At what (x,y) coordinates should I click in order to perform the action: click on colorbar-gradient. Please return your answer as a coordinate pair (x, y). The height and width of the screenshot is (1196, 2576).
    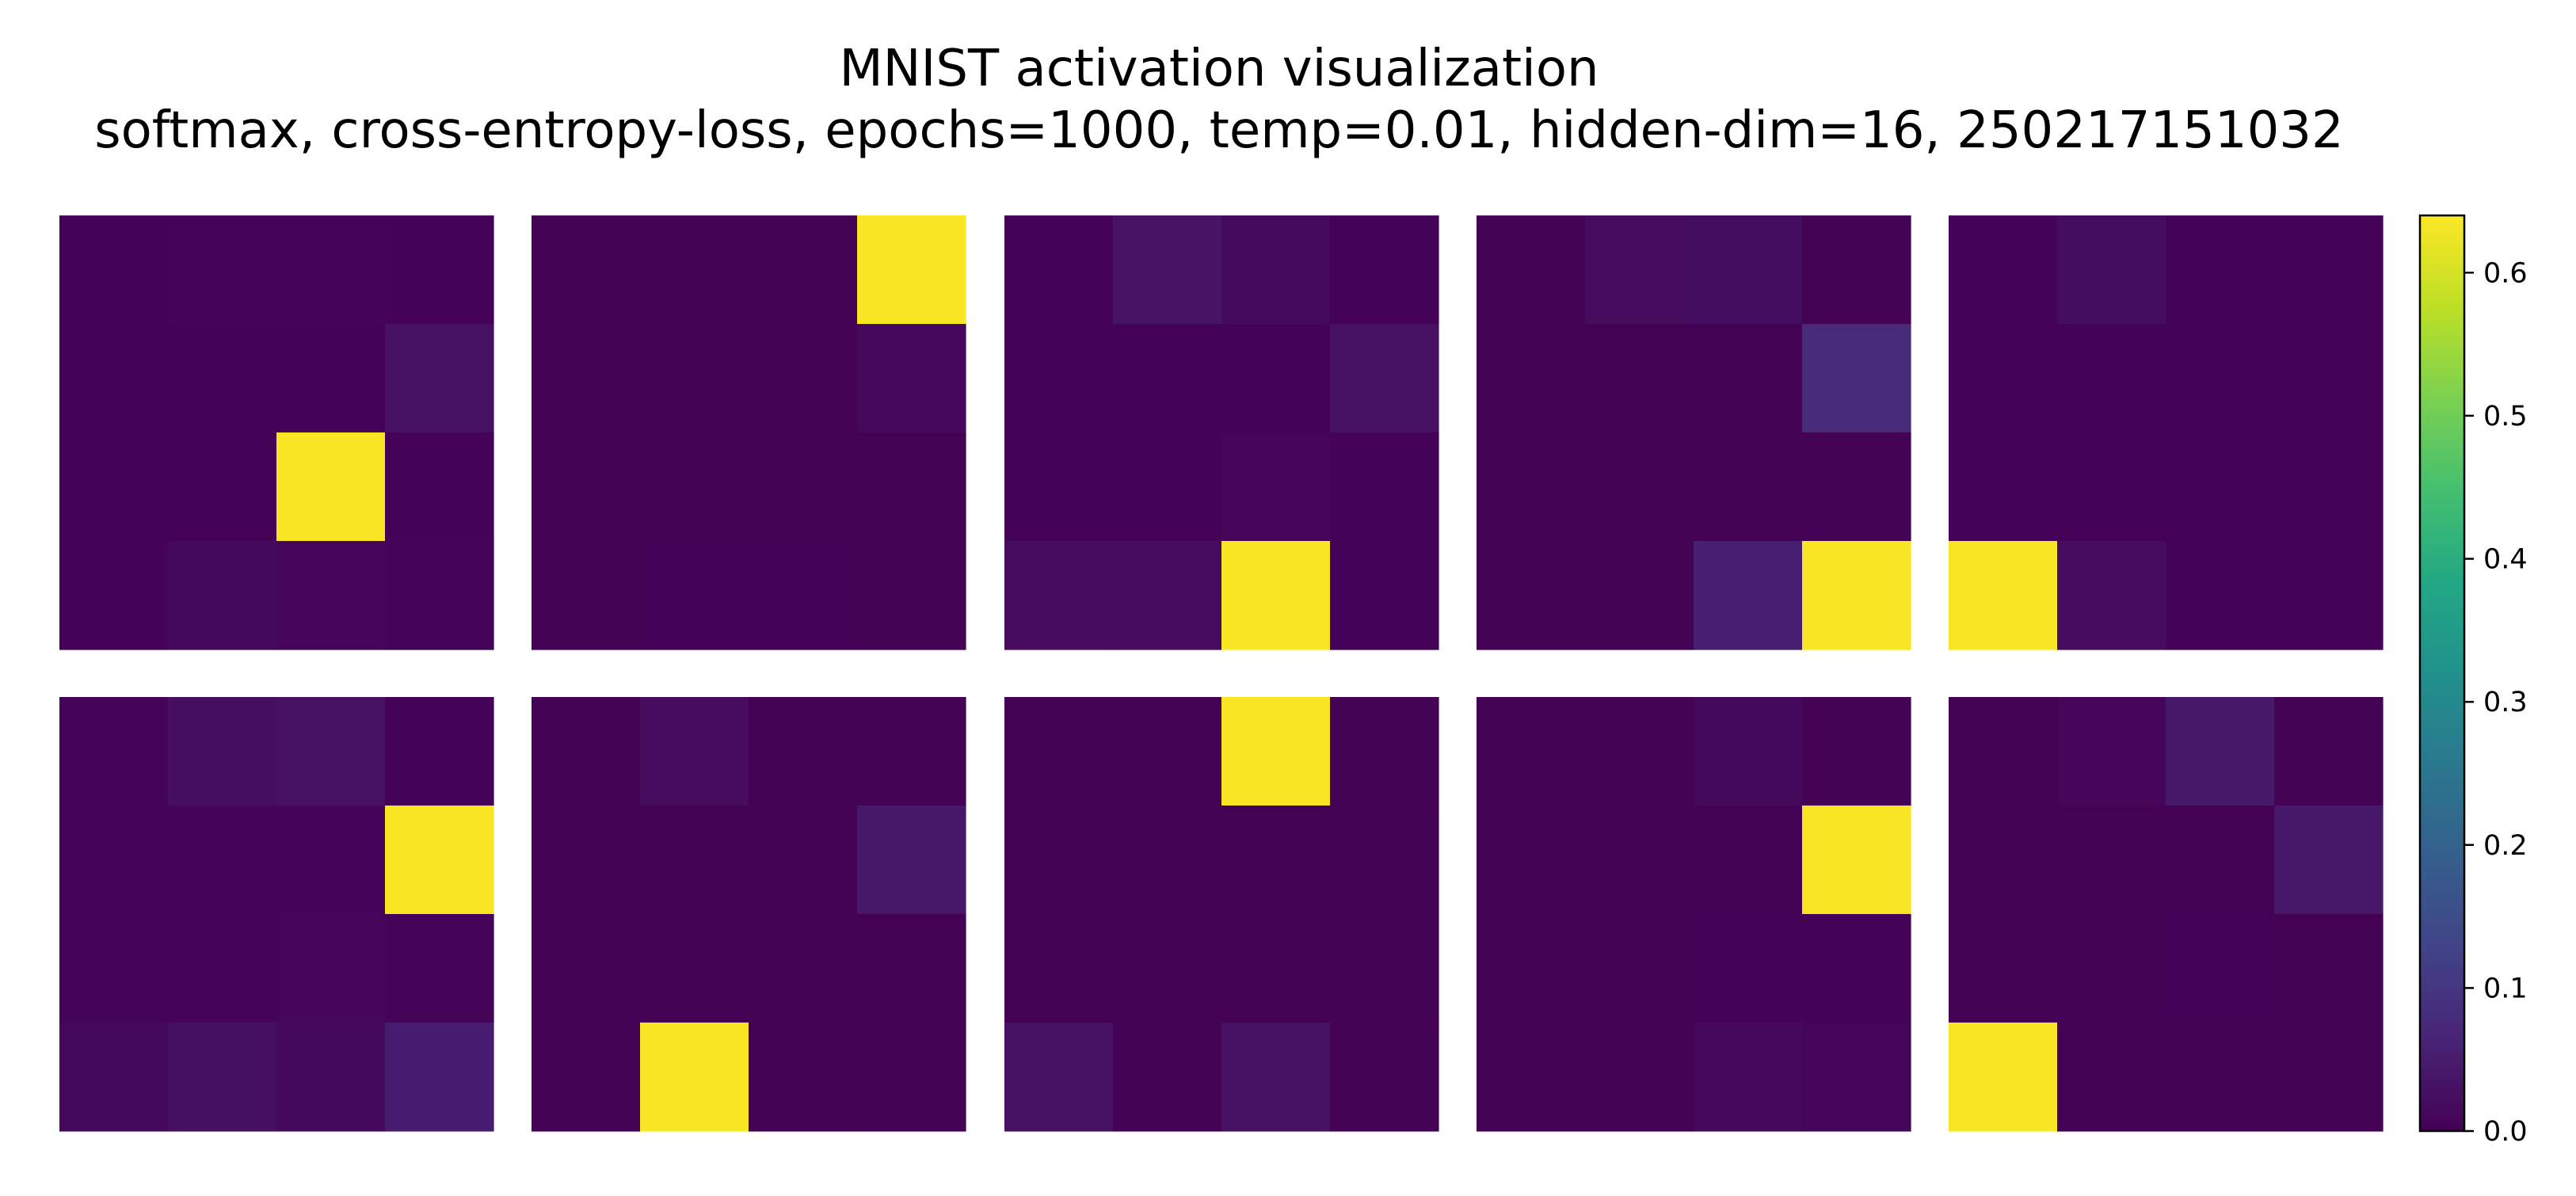
    Looking at the image, I should click on (2442, 673).